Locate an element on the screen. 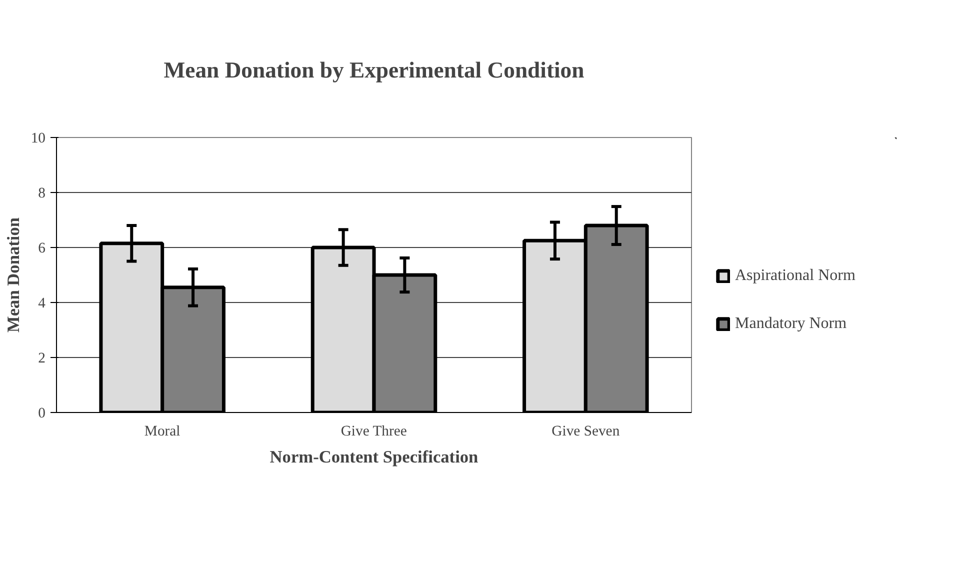 The height and width of the screenshot is (575, 956). chart-title: Mean Donation by Experimental Condition is located at coordinates (374, 70).